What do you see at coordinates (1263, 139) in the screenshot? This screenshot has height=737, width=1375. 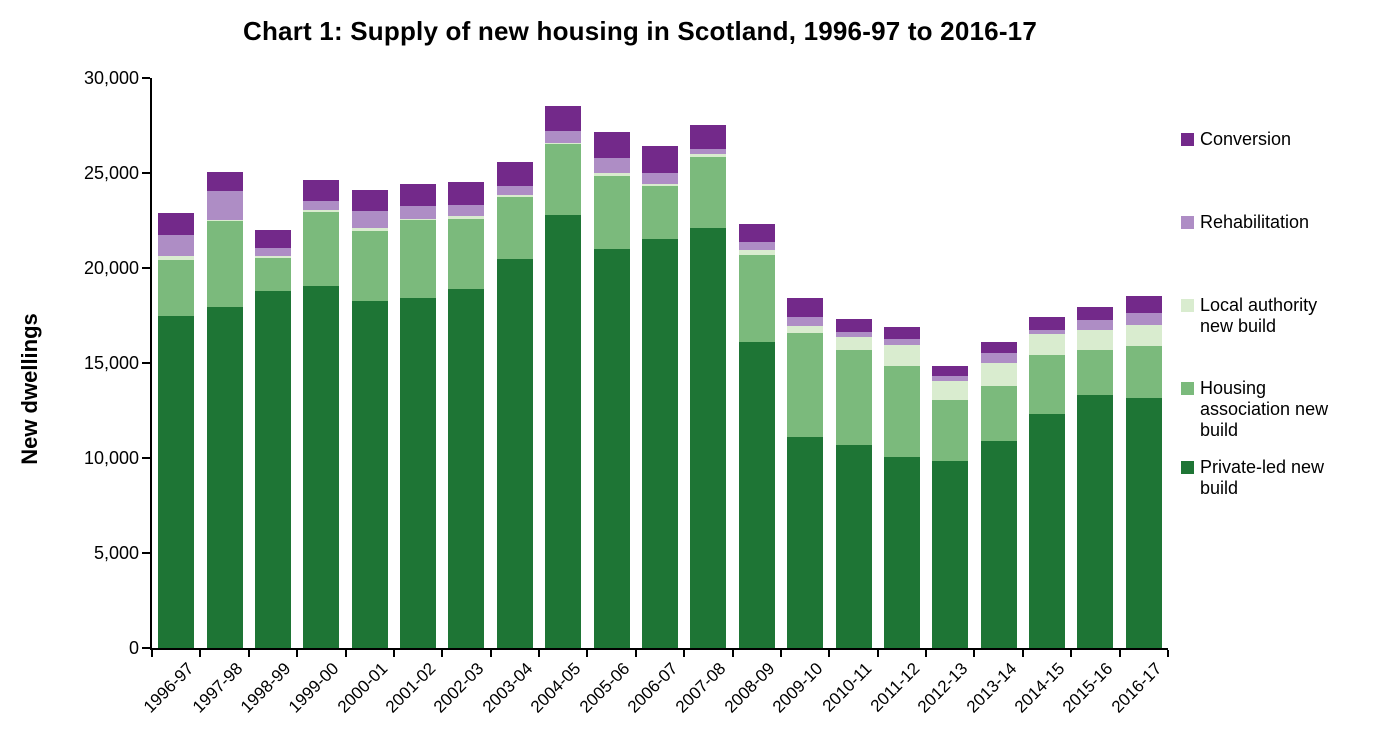 I see `legend-item-conversion: Conversion` at bounding box center [1263, 139].